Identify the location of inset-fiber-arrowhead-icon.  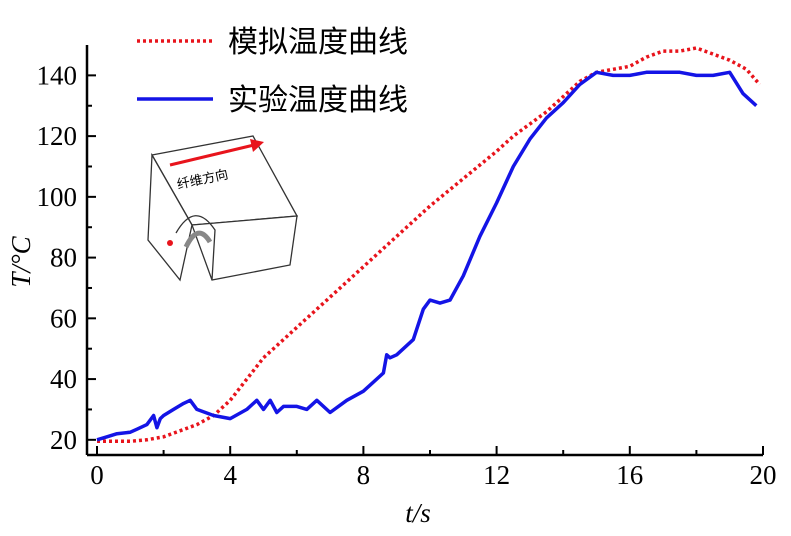
(257, 145).